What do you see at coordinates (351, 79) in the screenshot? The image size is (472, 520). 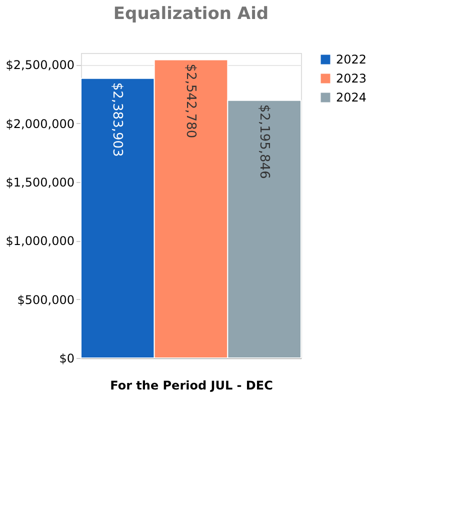 I see `legend-label: 2023` at bounding box center [351, 79].